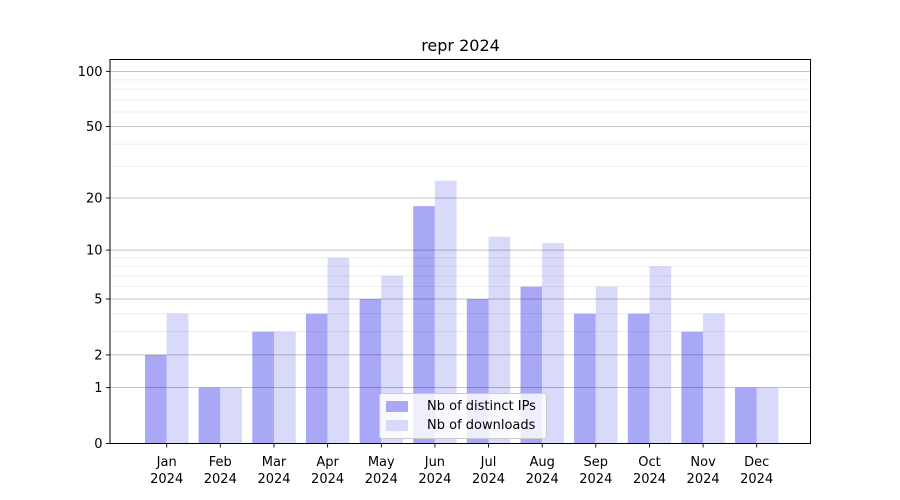 The width and height of the screenshot is (900, 500). Describe the element at coordinates (94, 127) in the screenshot. I see `y-axis-tick-label: 50` at that location.